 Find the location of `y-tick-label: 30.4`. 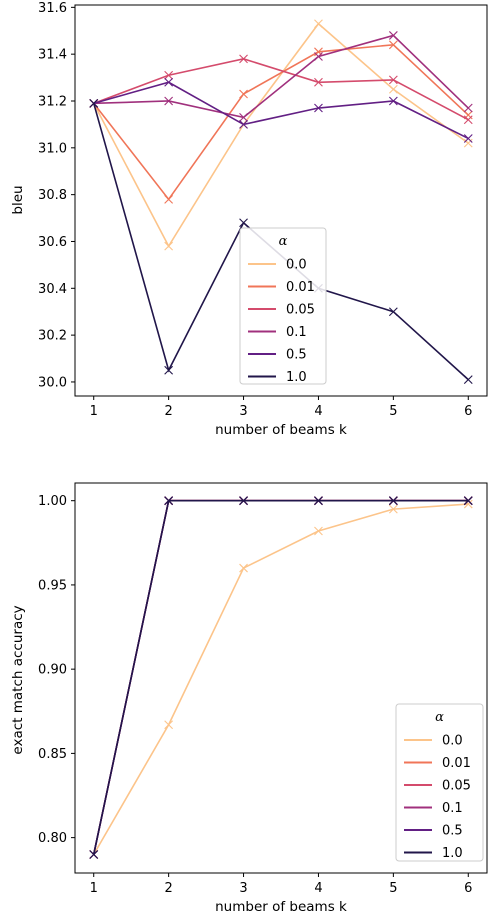

y-tick-label: 30.4 is located at coordinates (52, 289).